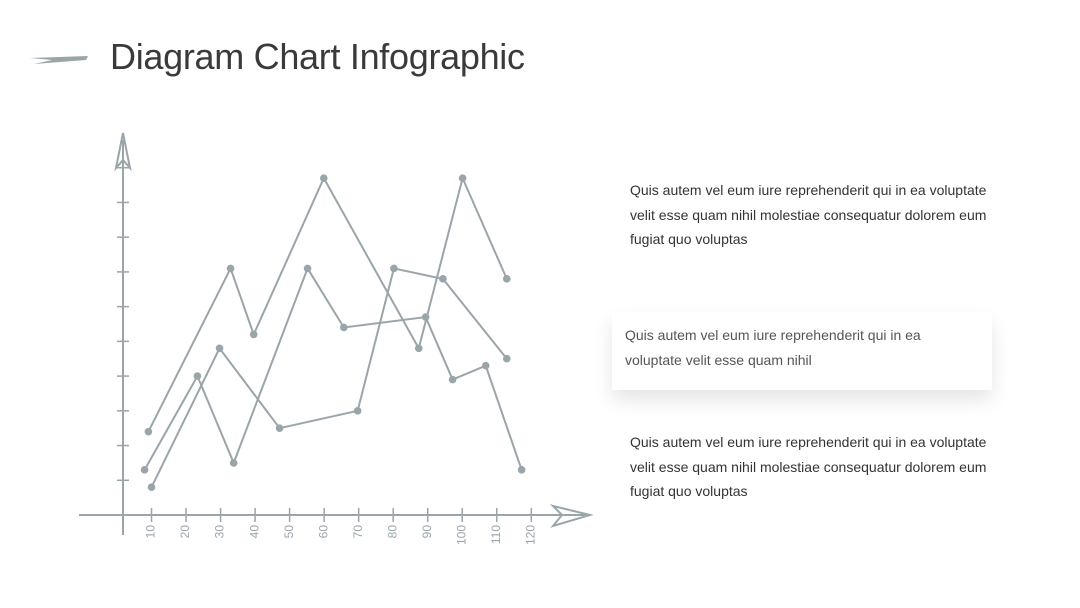 The width and height of the screenshot is (1080, 608). Describe the element at coordinates (461, 535) in the screenshot. I see `x-tick-label: 100` at that location.